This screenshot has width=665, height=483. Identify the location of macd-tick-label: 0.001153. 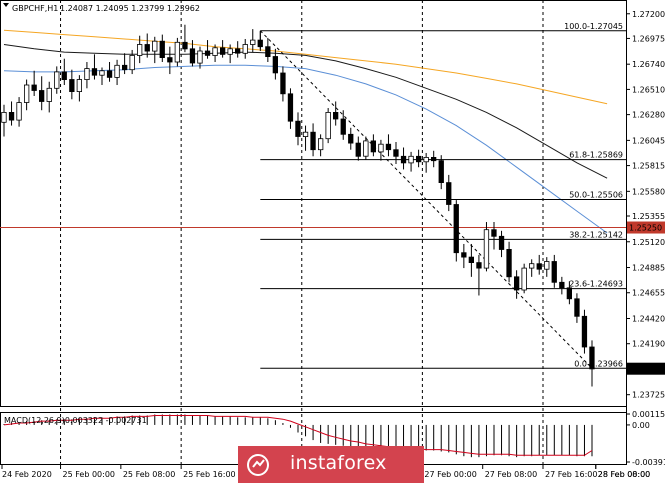
(648, 414).